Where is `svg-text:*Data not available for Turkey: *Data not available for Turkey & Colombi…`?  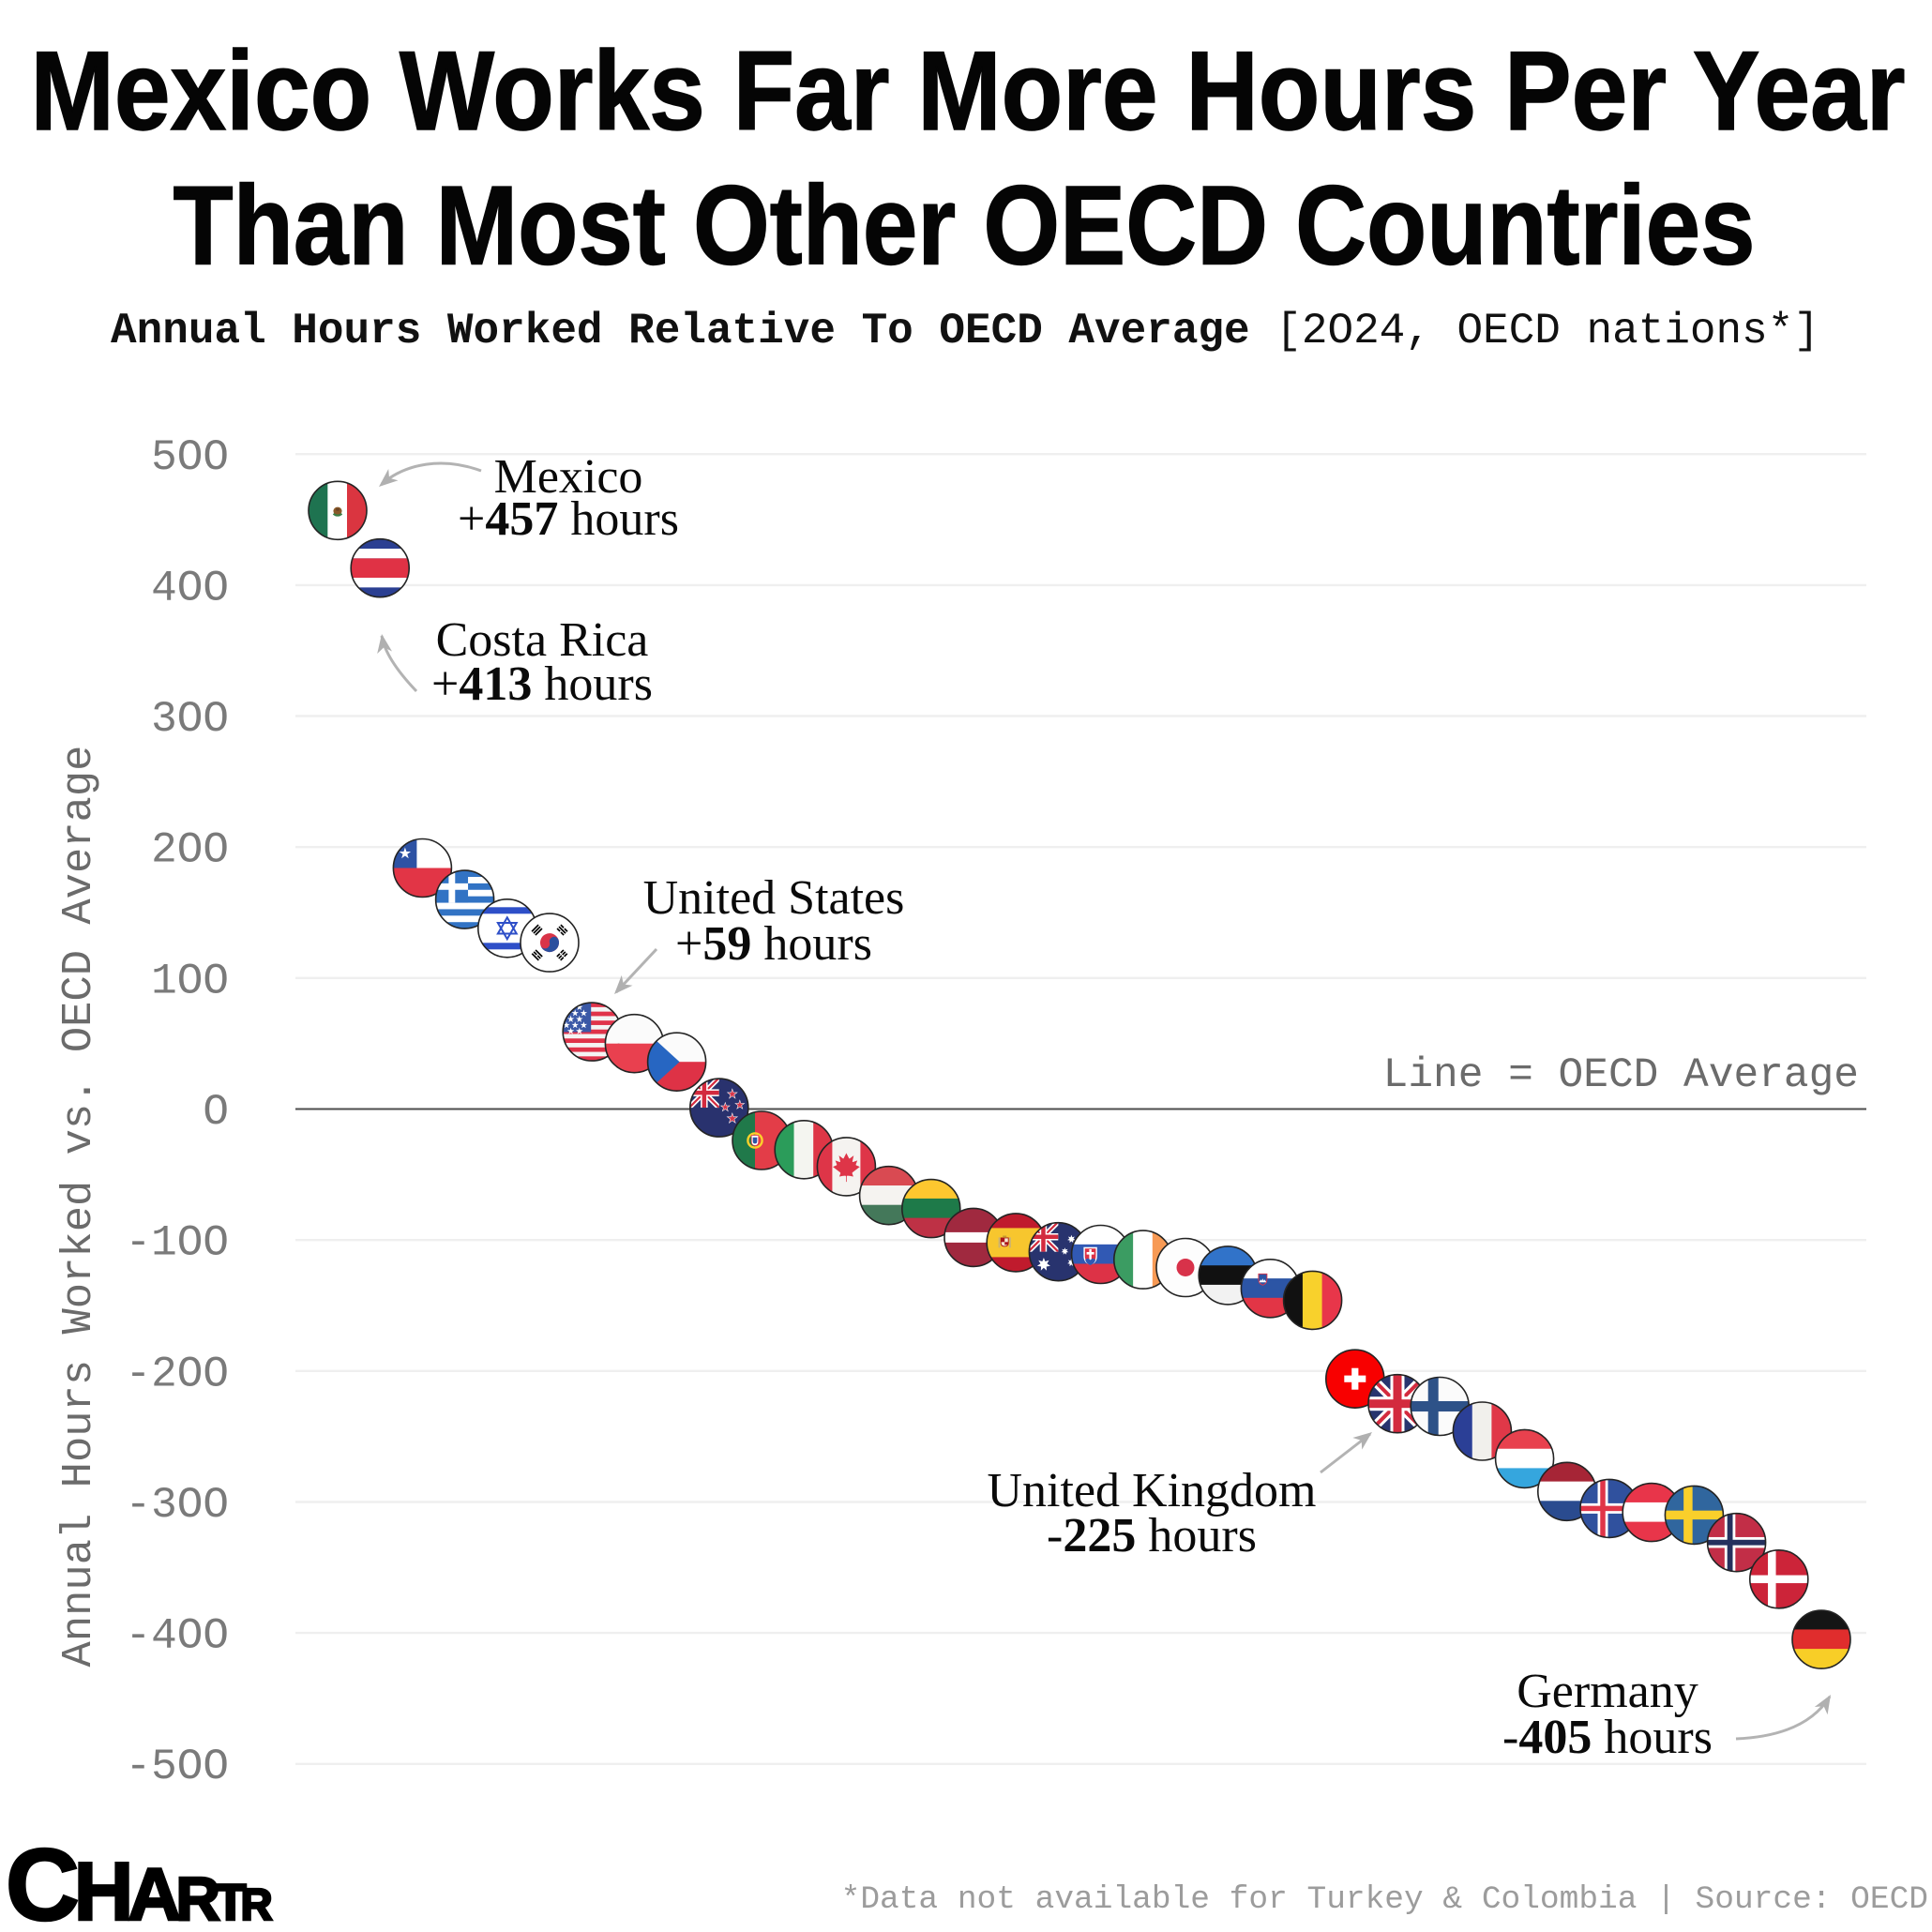
svg-text:*Data not available for Turkey: *Data not available for Turkey & Colombi… is located at coordinates (1384, 1899).